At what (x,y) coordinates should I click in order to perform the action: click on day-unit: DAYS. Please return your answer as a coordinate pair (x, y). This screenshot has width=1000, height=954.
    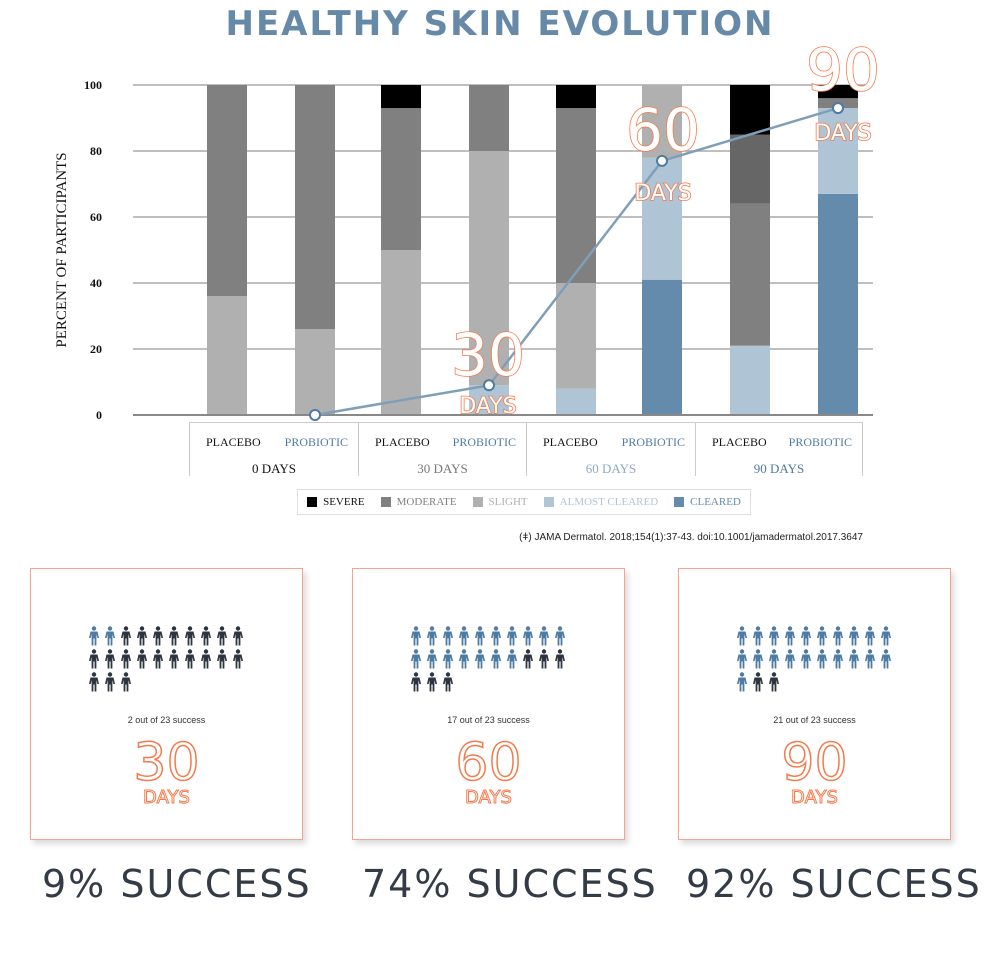
    Looking at the image, I should click on (167, 798).